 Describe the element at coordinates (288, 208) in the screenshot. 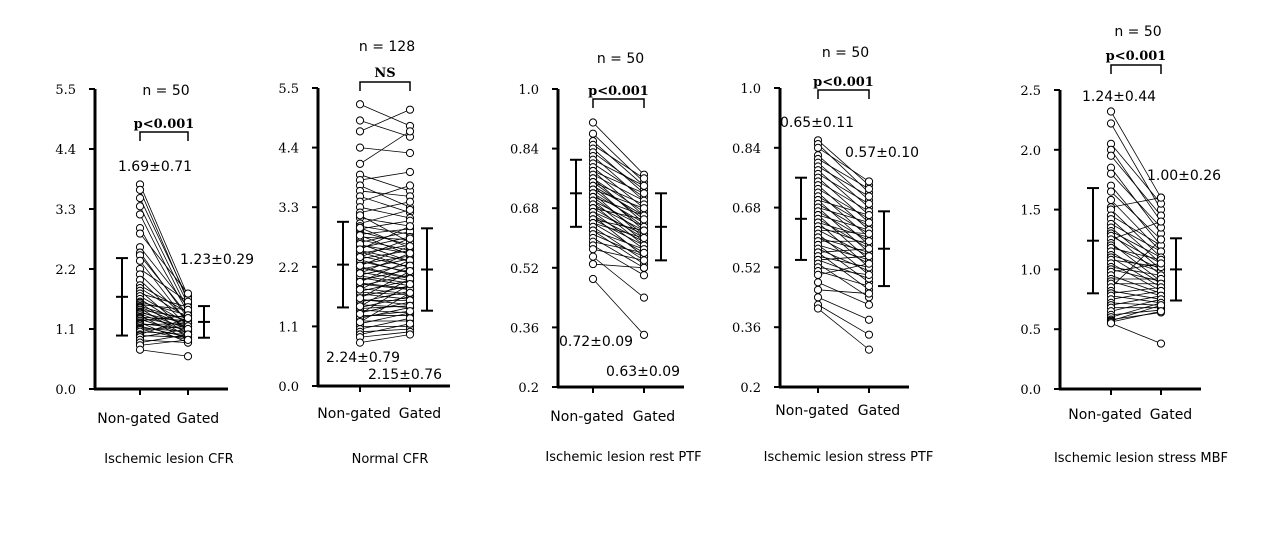

I see `y-tick-label: 3.3` at that location.